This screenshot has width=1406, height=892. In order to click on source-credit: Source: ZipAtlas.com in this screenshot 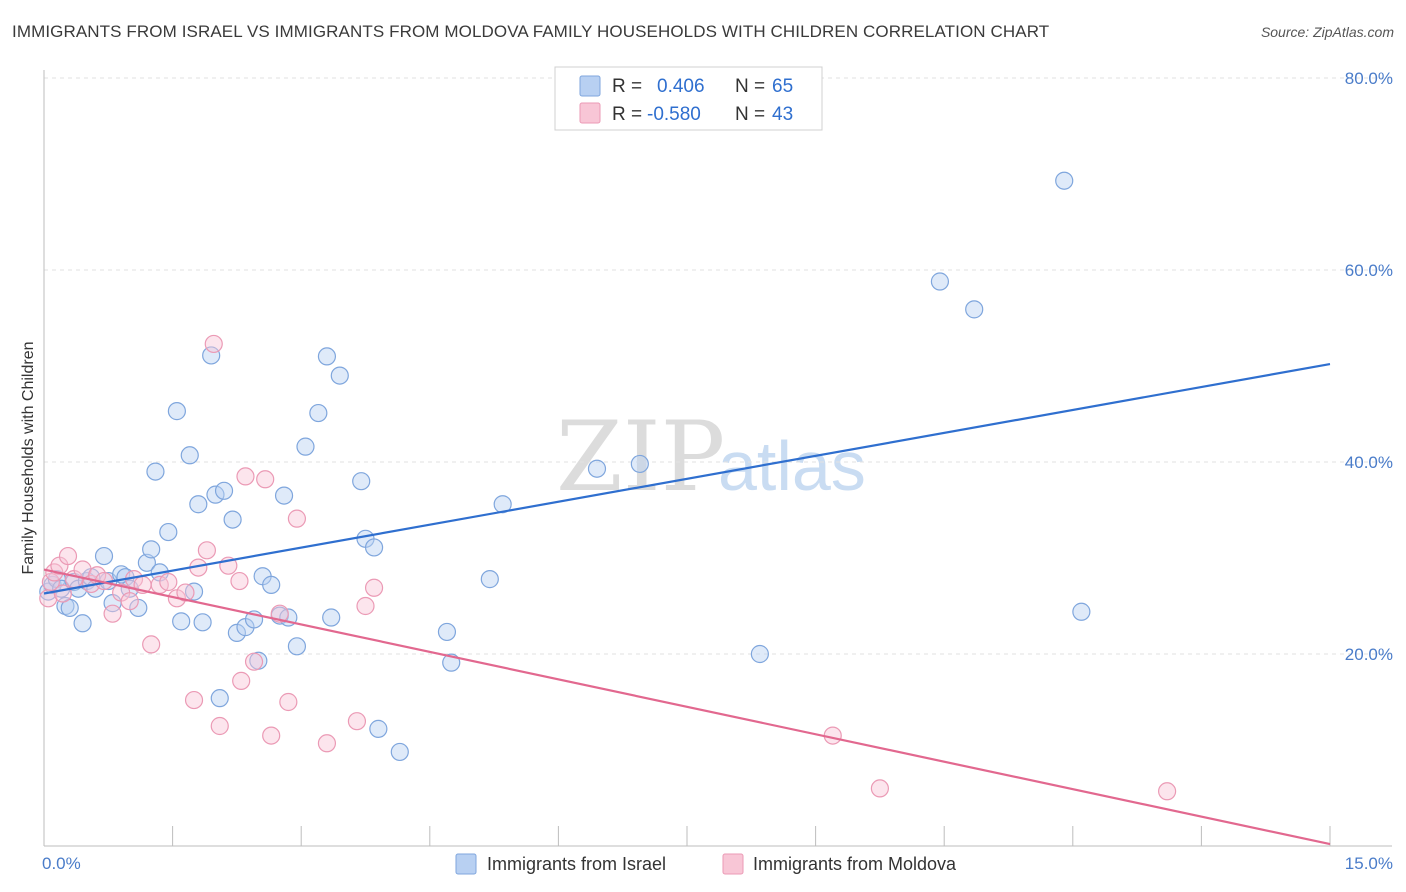, I will do `click(1327, 32)`.